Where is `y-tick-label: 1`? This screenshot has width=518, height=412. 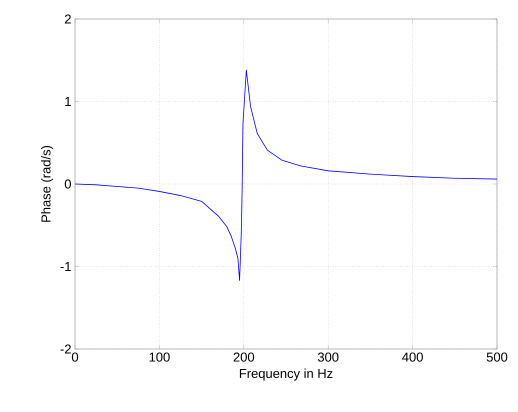 y-tick-label: 1 is located at coordinates (68, 101).